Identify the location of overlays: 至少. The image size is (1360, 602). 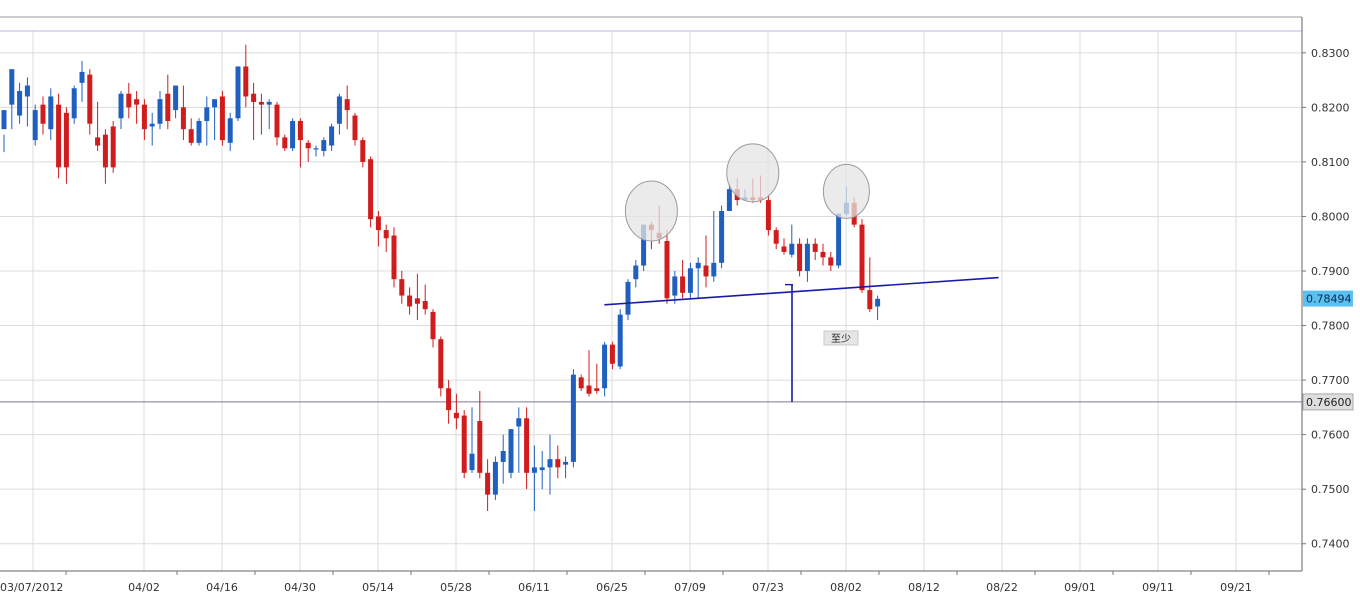
(801, 339).